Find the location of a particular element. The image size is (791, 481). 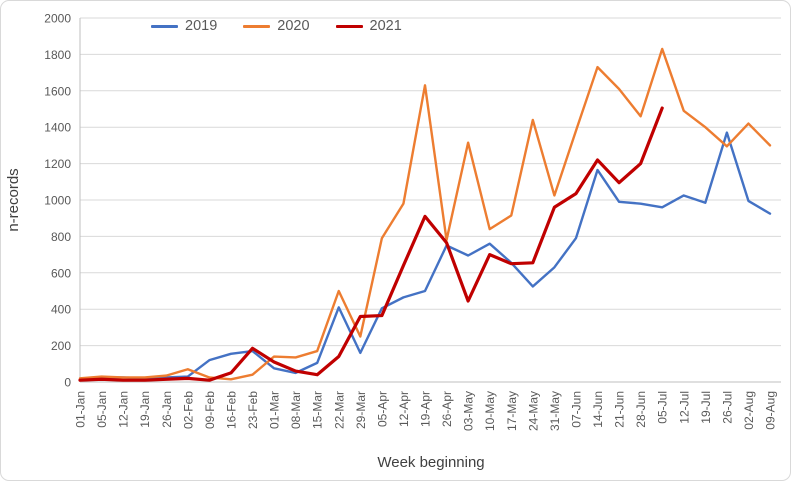

y-tick-label: 1800 is located at coordinates (57, 55).